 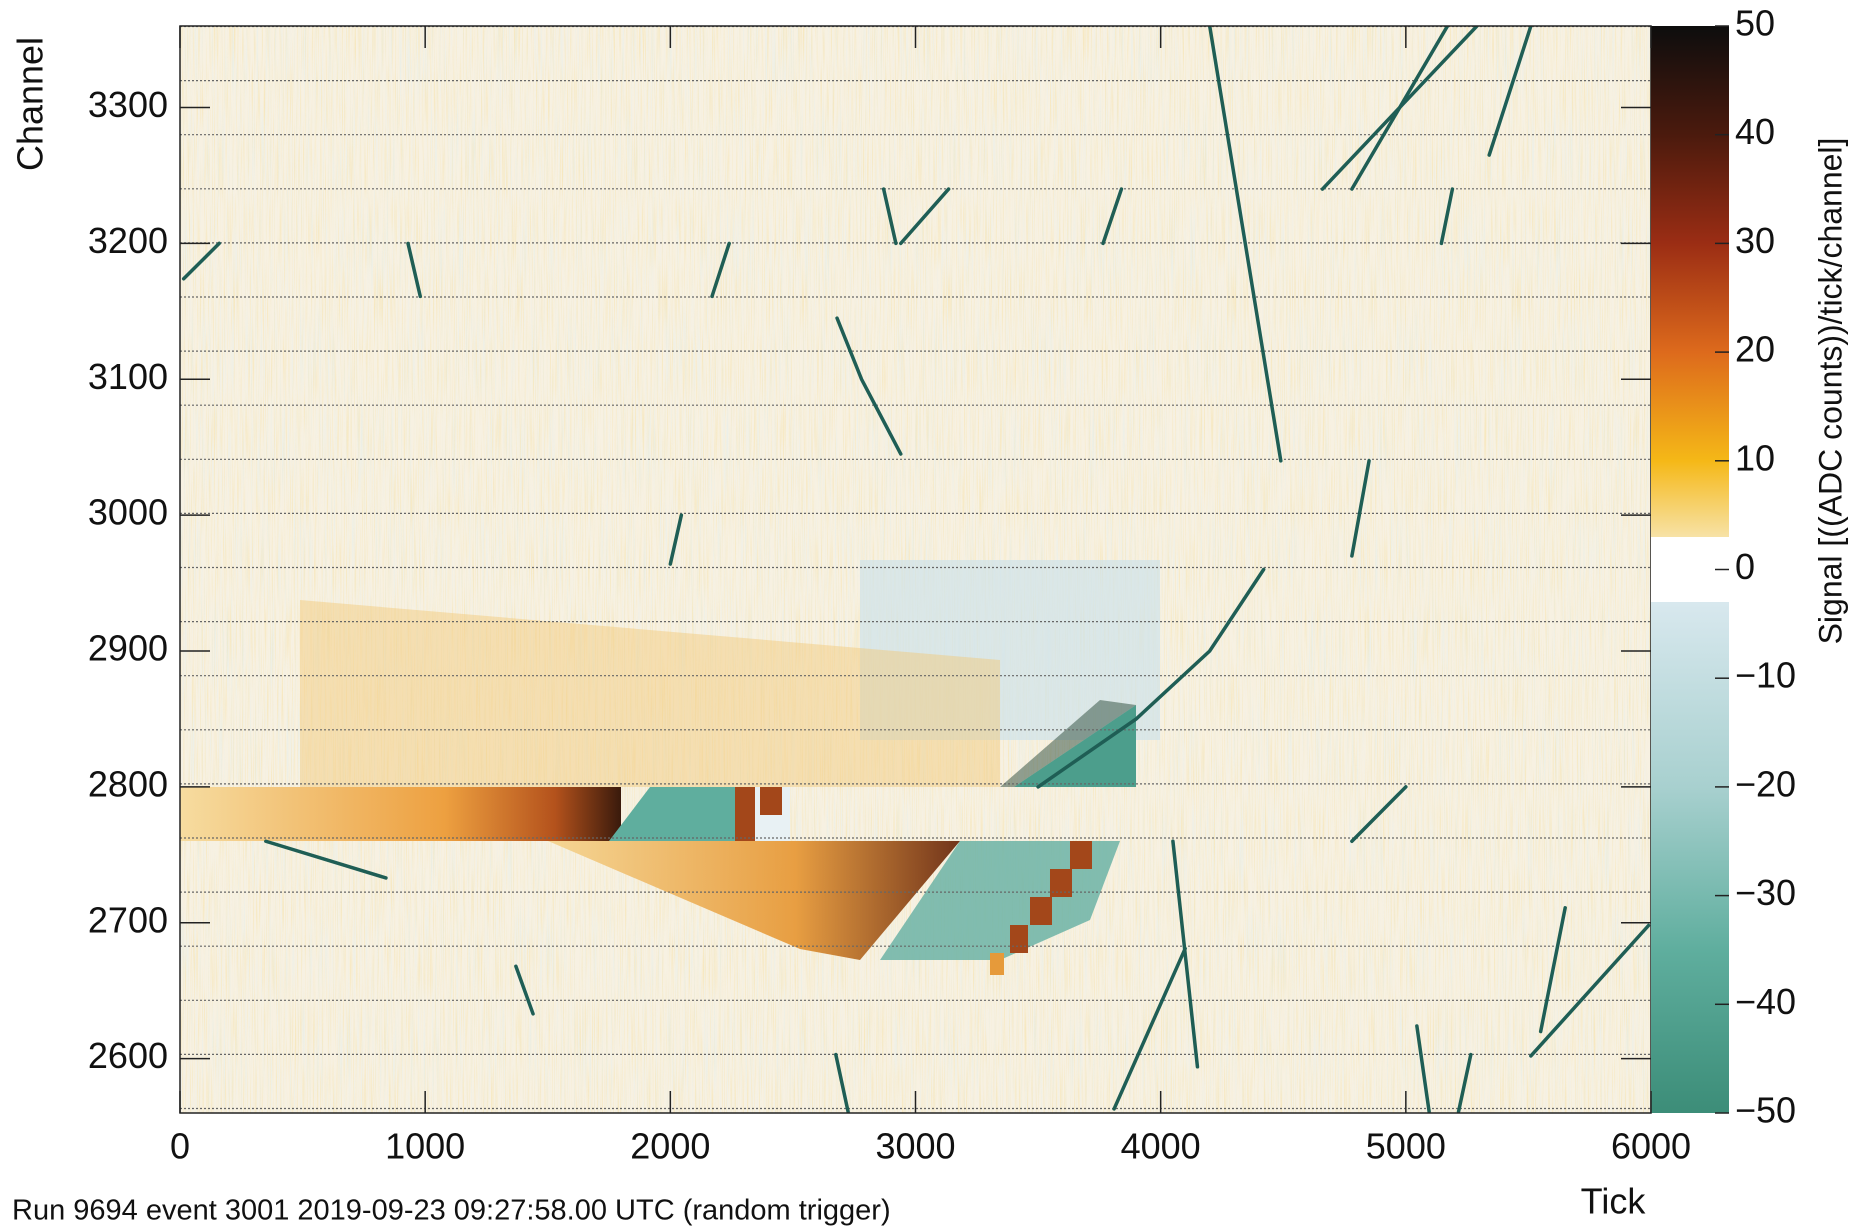 What do you see at coordinates (915, 1146) in the screenshot?
I see `x-tick-label: 3000` at bounding box center [915, 1146].